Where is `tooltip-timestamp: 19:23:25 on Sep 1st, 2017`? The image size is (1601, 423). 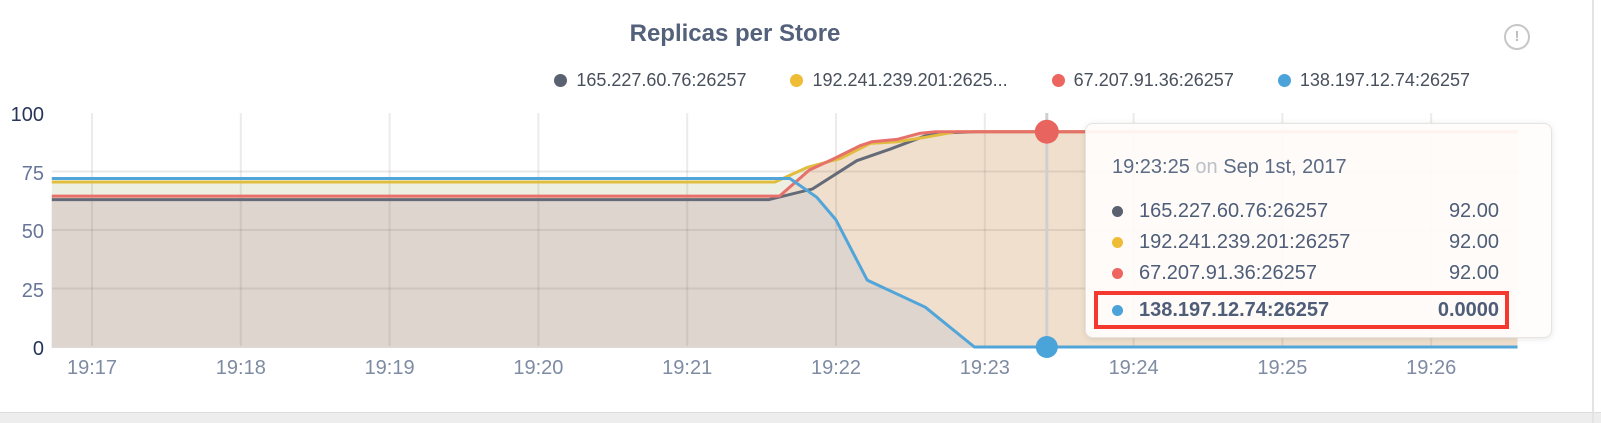
tooltip-timestamp: 19:23:25 on Sep 1st, 2017 is located at coordinates (1229, 167).